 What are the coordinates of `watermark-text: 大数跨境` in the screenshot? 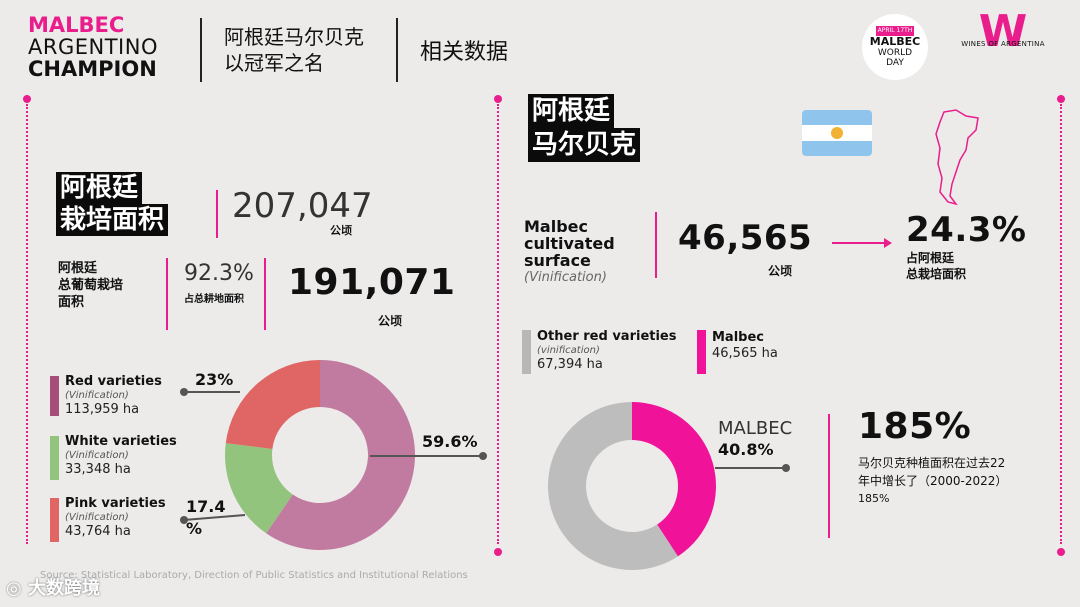 It's located at (63, 588).